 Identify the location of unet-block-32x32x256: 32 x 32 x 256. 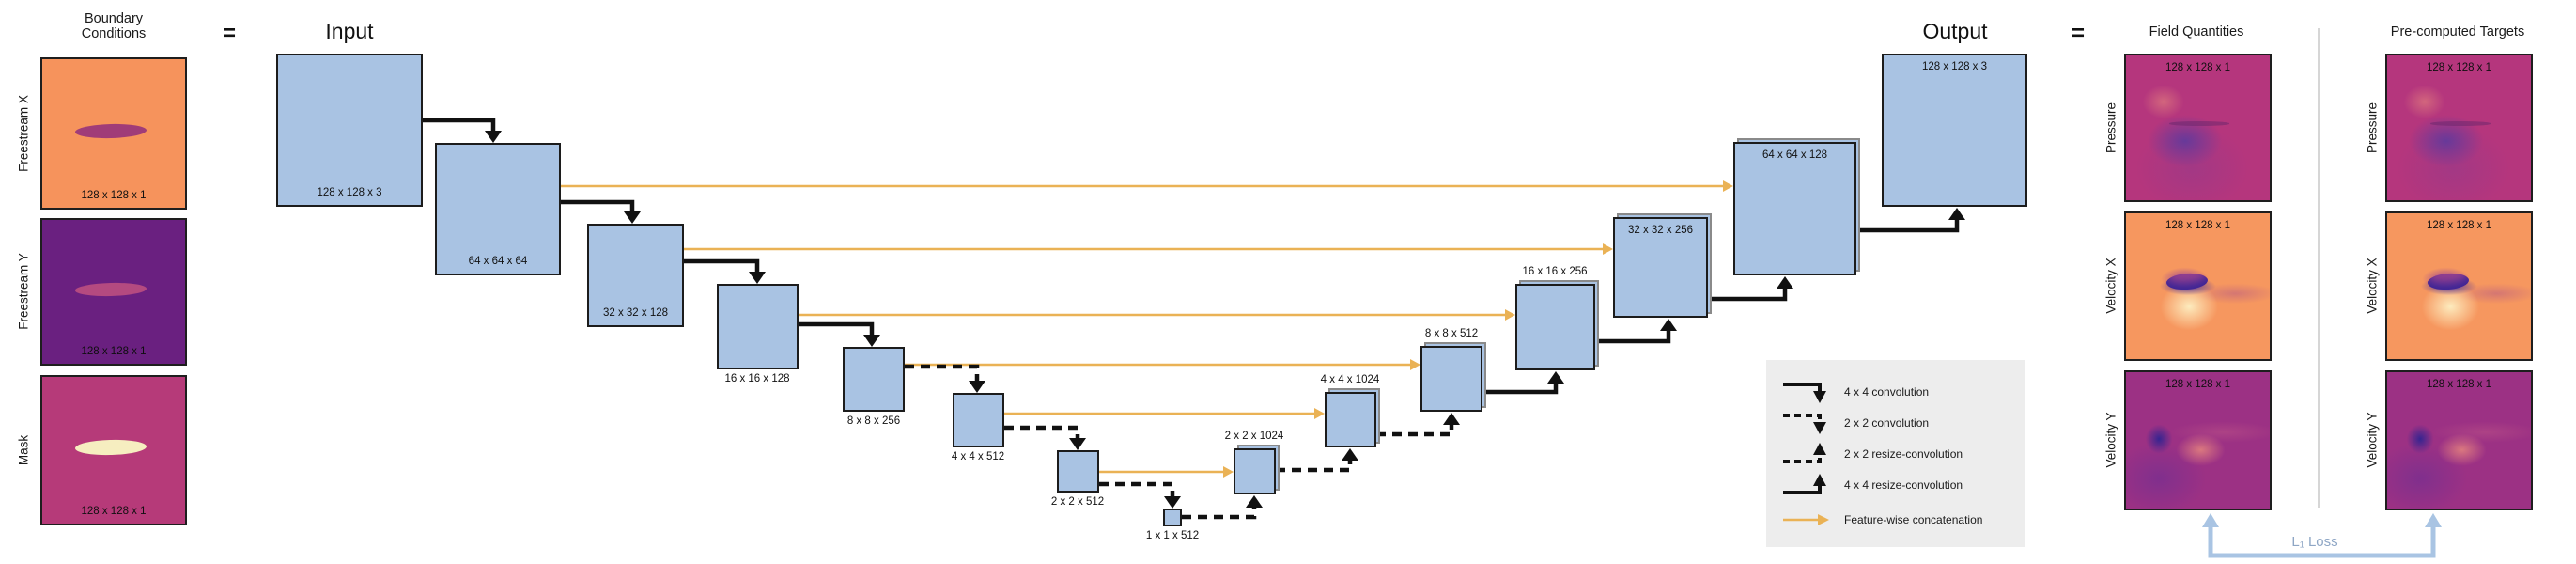
(1661, 267).